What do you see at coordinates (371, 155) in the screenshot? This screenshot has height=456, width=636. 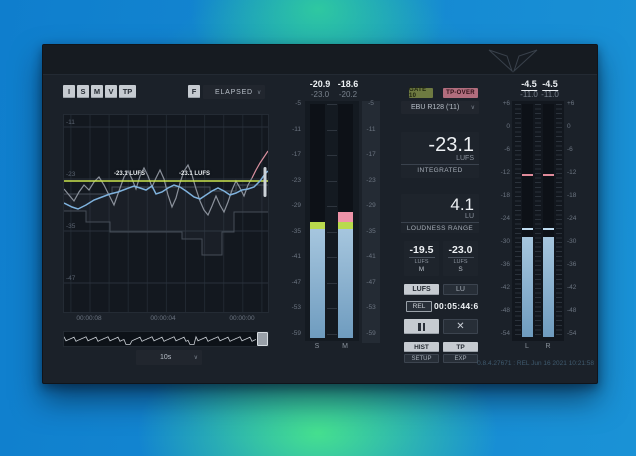 I see `sm-scale-label: -17` at bounding box center [371, 155].